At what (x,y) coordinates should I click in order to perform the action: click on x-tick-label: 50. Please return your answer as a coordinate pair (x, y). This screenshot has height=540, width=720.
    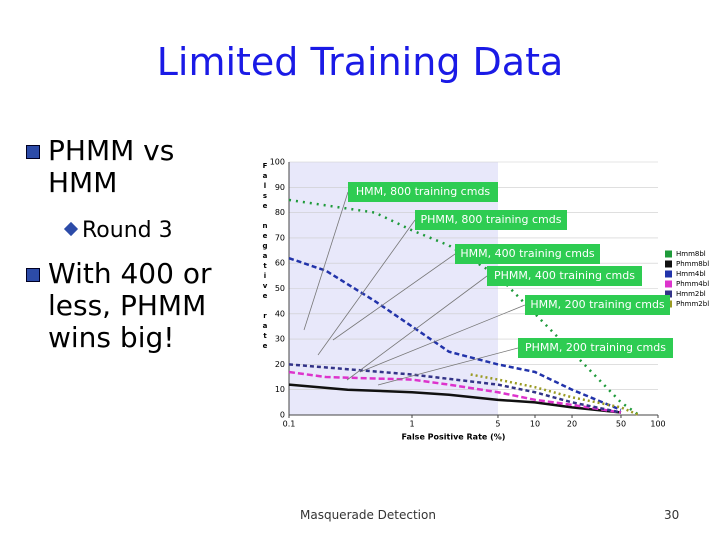
    Looking at the image, I should click on (621, 424).